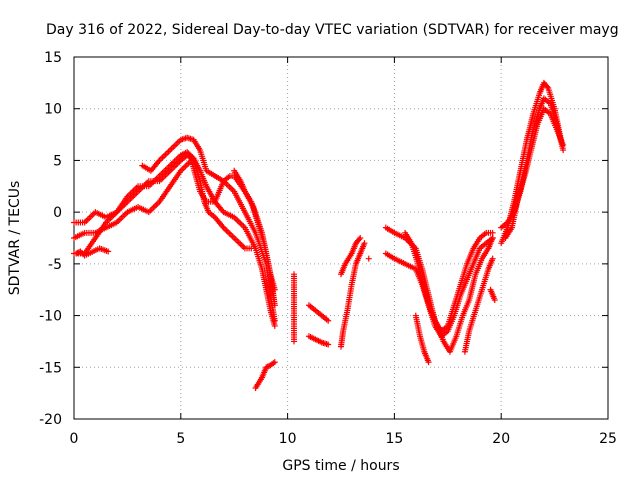 Image resolution: width=640 pixels, height=480 pixels. Describe the element at coordinates (534, 173) in the screenshot. I see `series-track-p` at that location.